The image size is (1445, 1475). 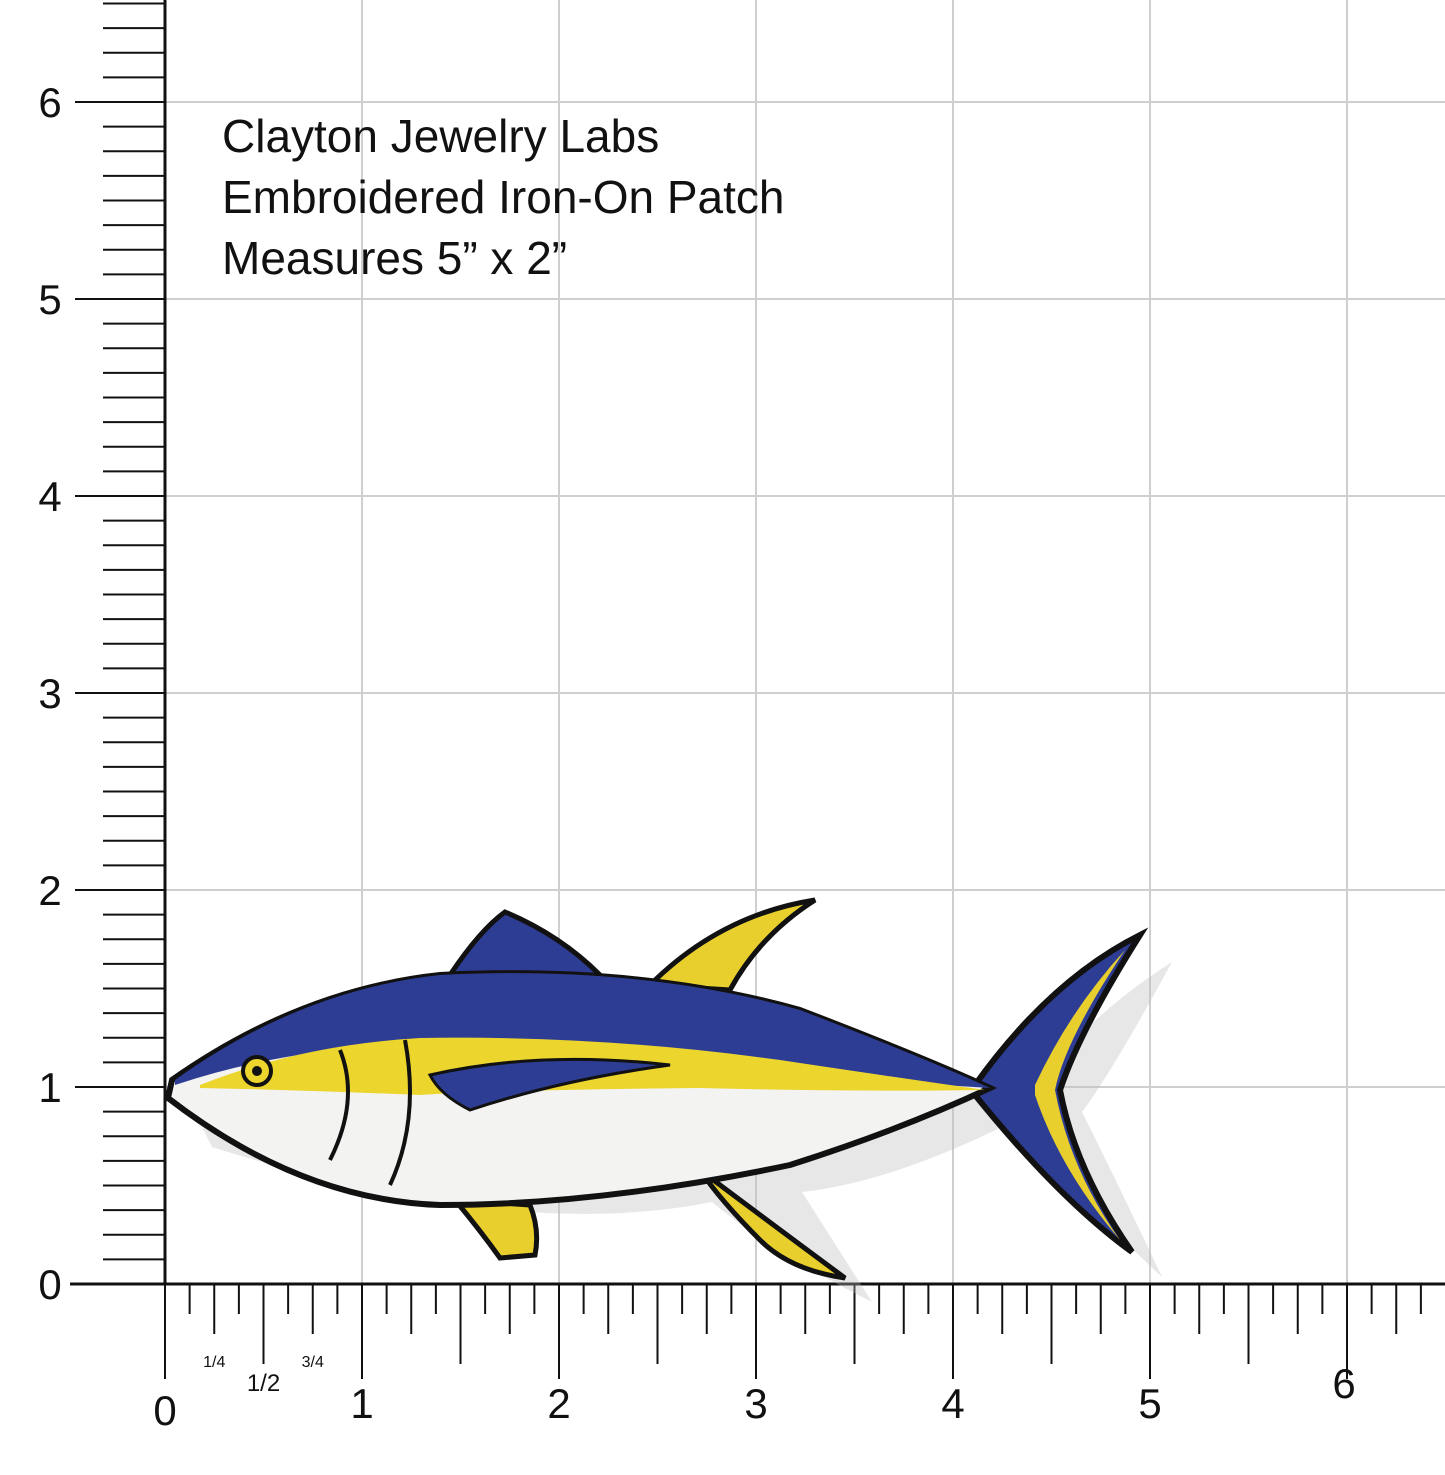 I want to click on x-label: 0, so click(x=164, y=1410).